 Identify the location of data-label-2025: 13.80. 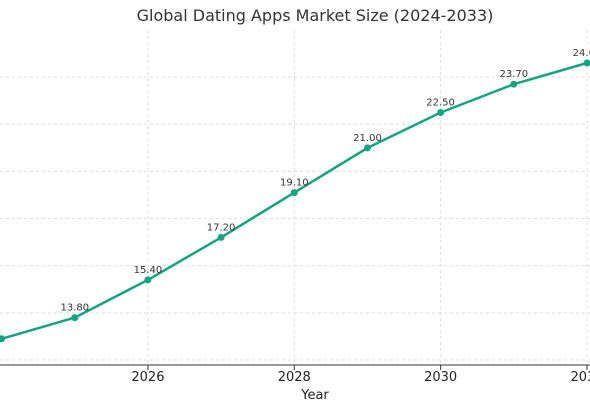
(74, 308).